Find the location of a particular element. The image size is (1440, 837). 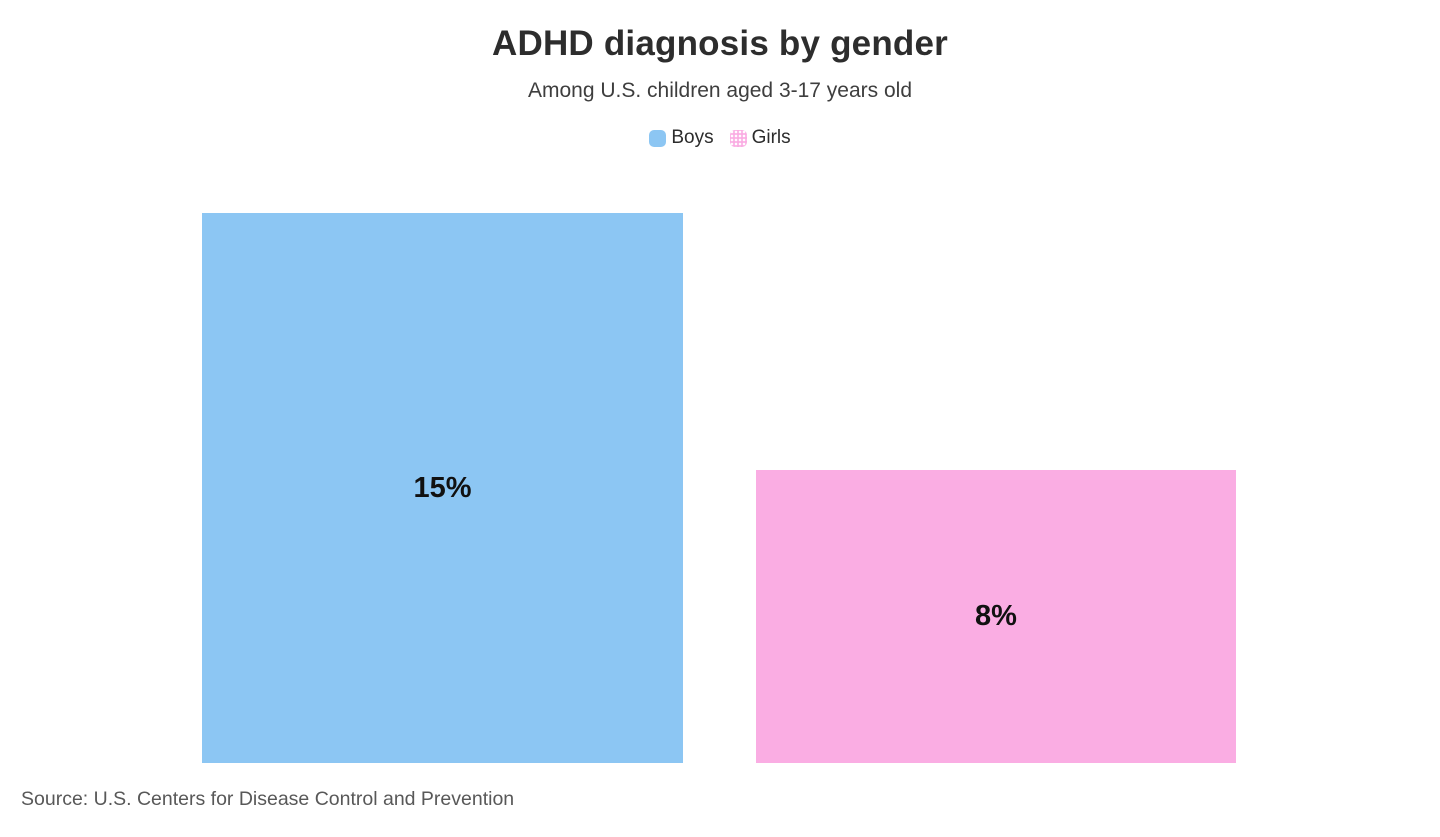

bar-value-label-girls: 8% is located at coordinates (996, 616).